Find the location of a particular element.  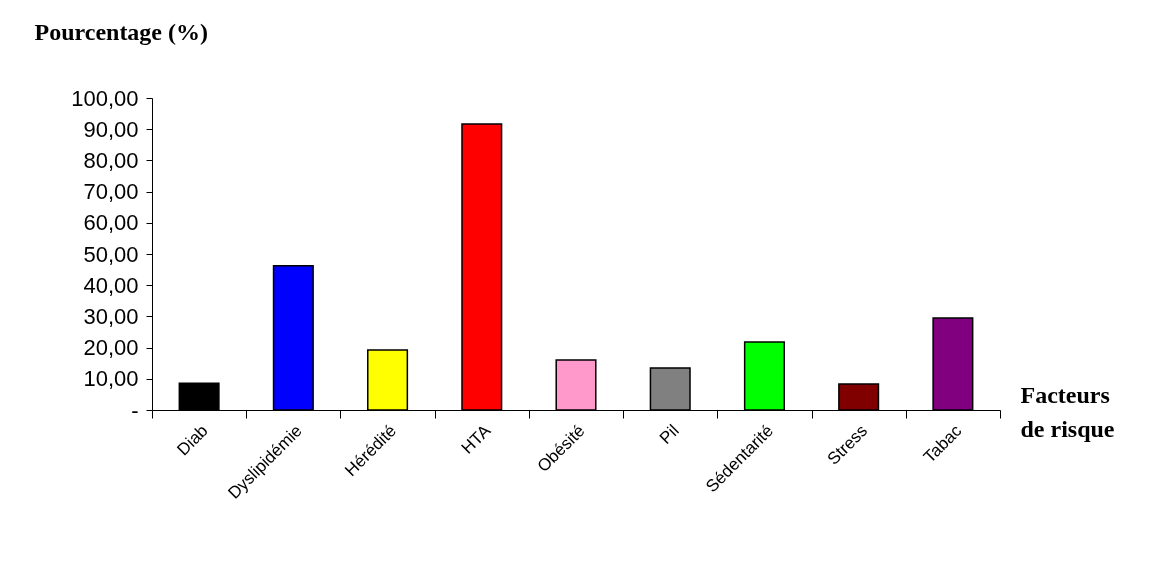

y-tick-label: 100,00 is located at coordinates (105, 98).